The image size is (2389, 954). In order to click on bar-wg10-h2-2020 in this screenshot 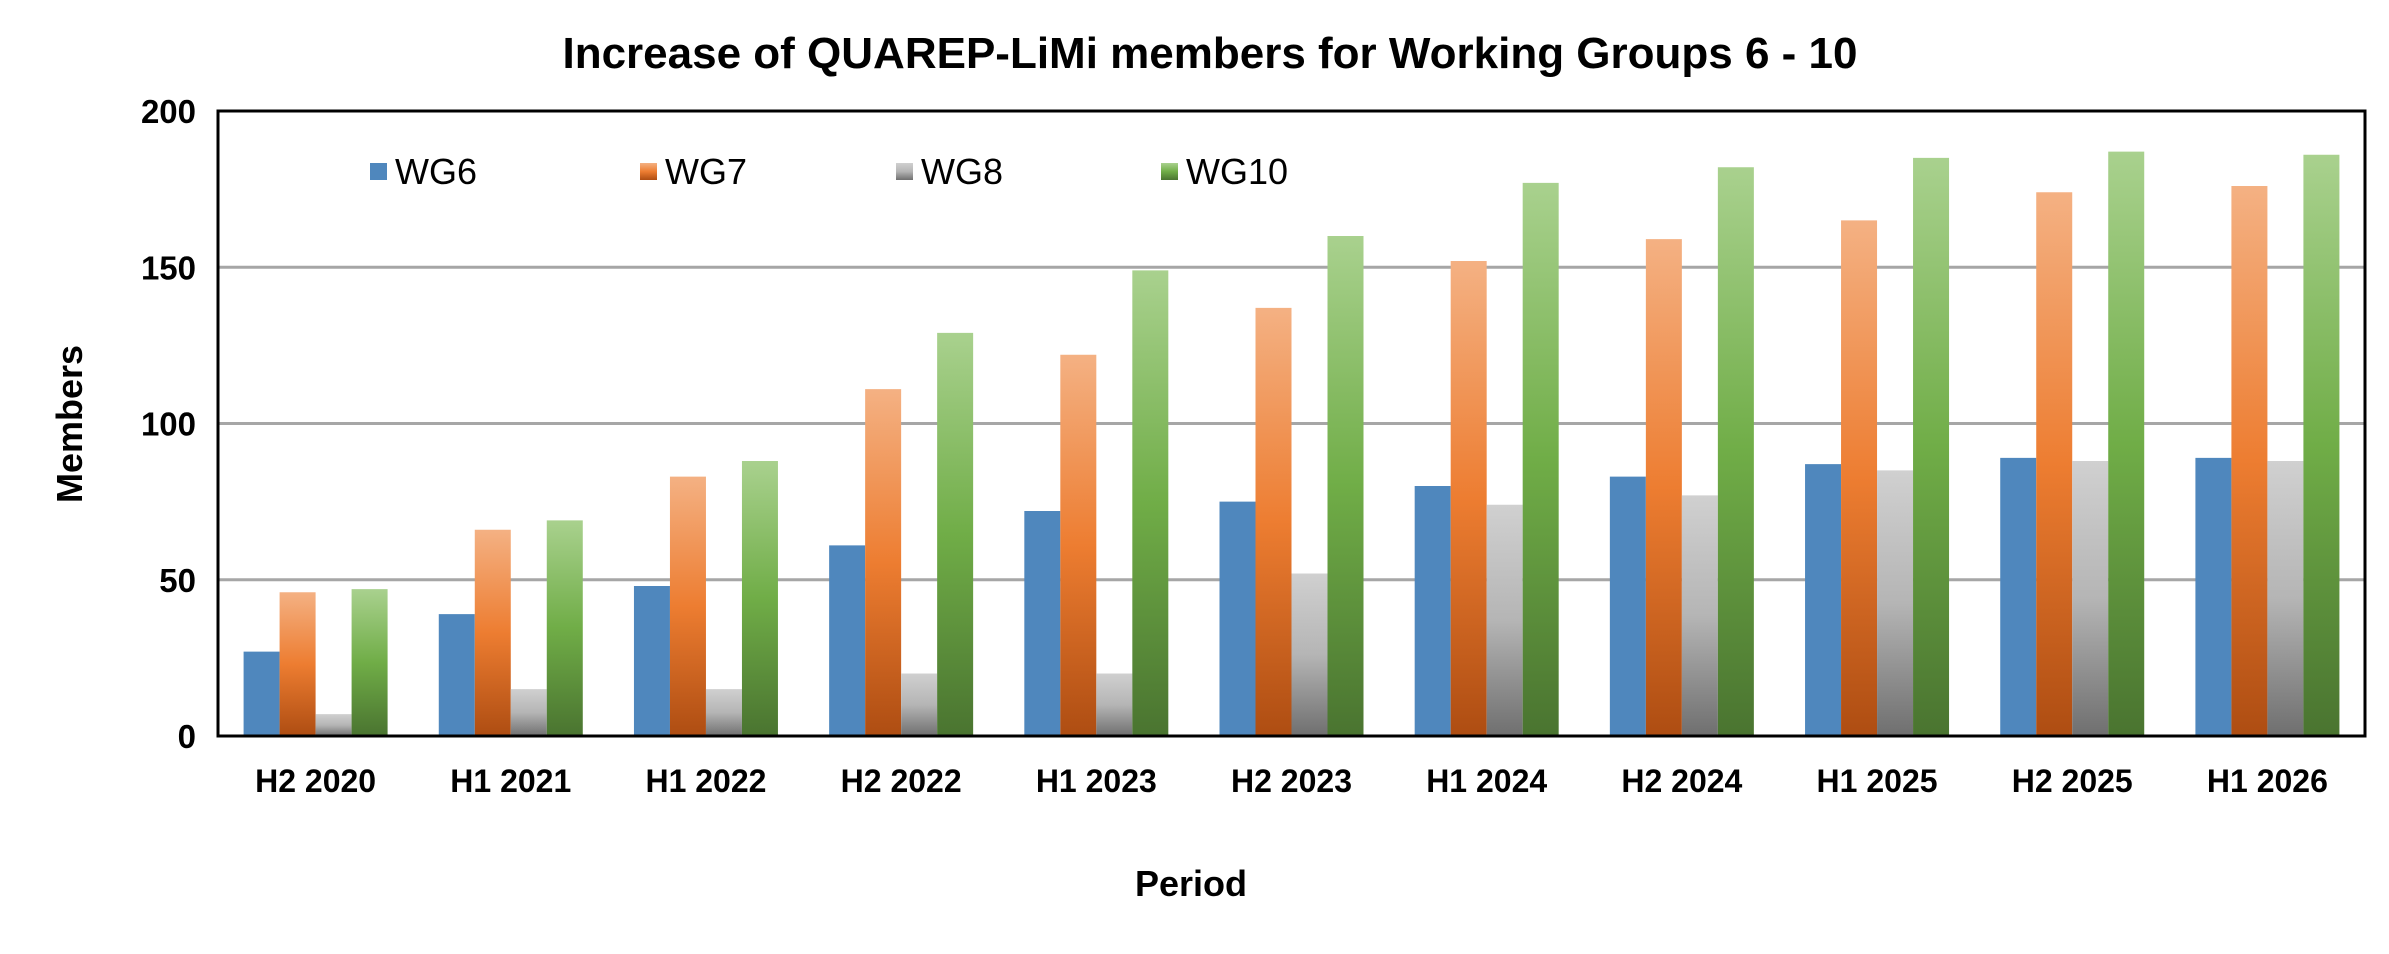, I will do `click(369, 662)`.